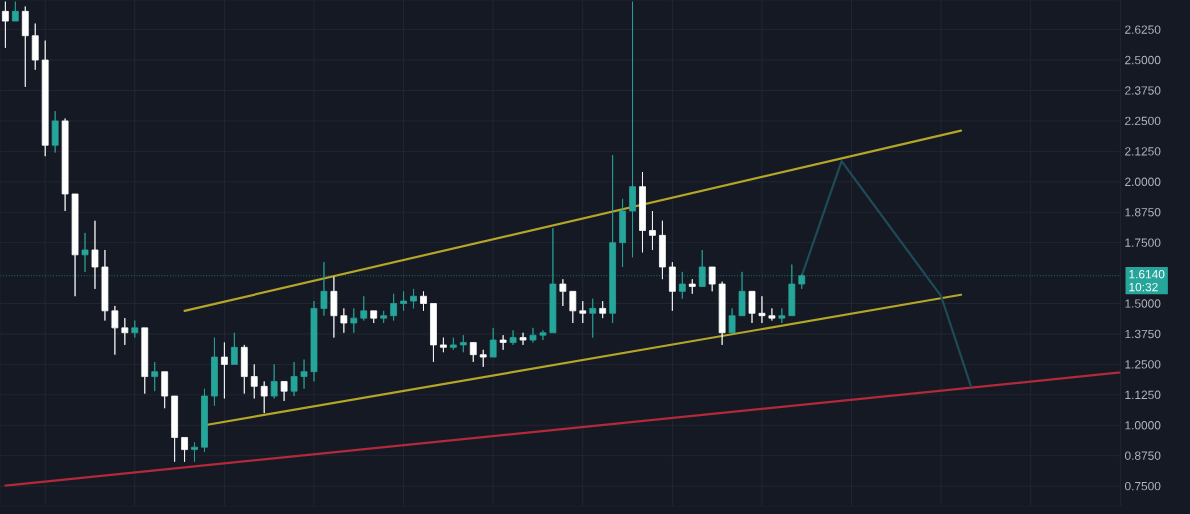 The width and height of the screenshot is (1190, 514). I want to click on y-tick-label: 1.2500, so click(1143, 364).